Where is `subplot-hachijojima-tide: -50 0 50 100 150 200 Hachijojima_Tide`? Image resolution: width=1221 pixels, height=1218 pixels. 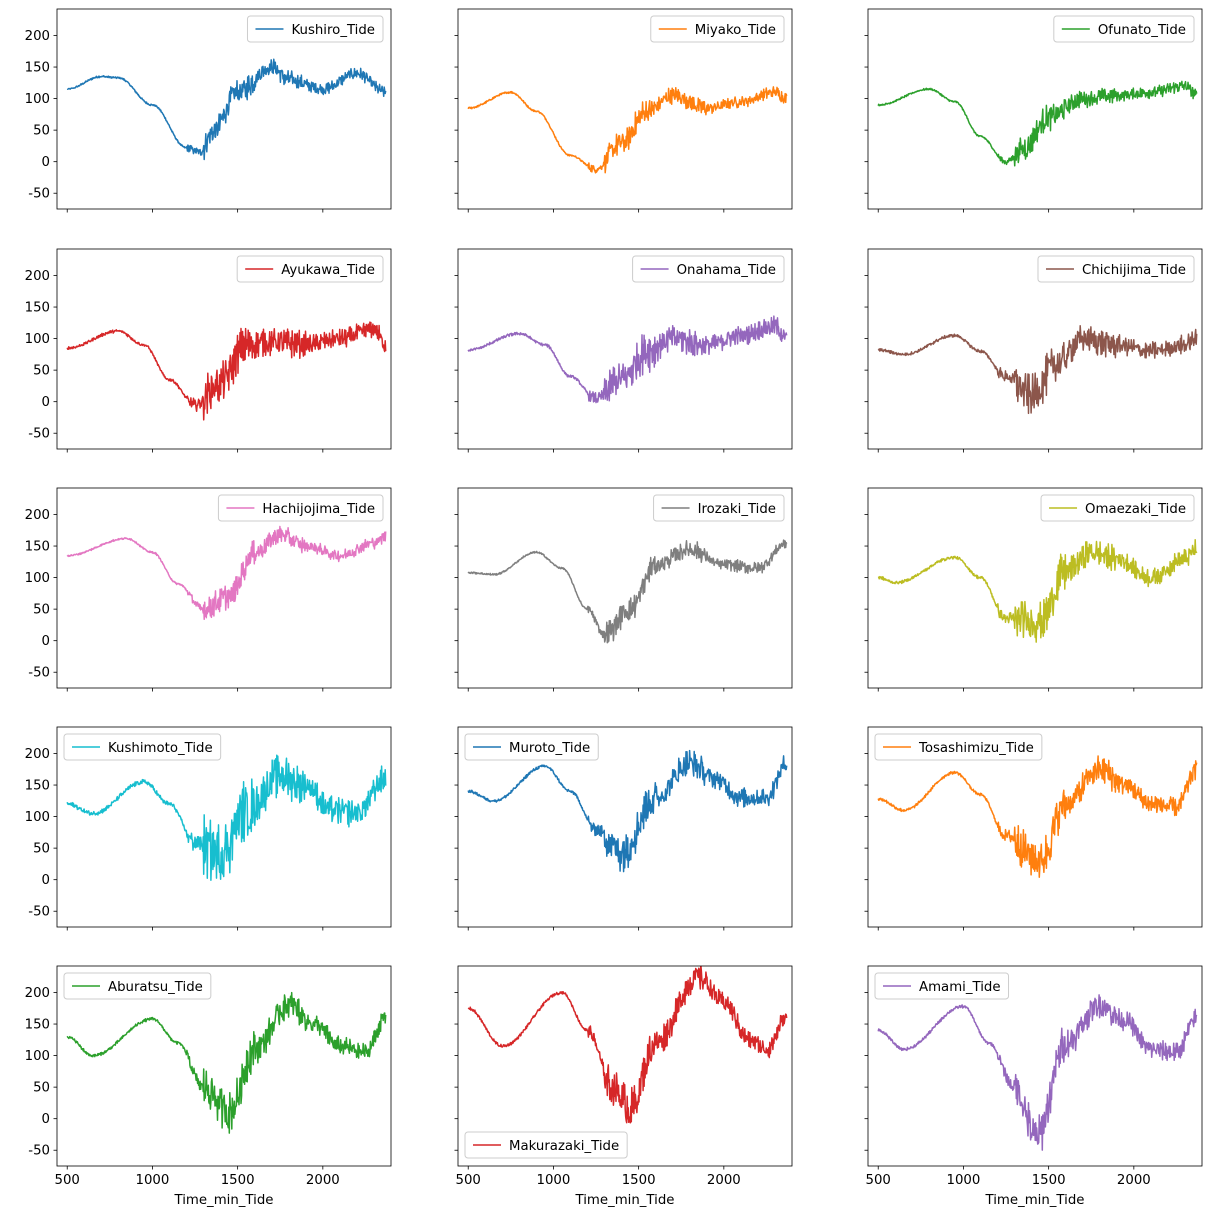
subplot-hachijojima-tide: -50 0 50 100 150 200 Hachijojima_Tide is located at coordinates (208, 589).